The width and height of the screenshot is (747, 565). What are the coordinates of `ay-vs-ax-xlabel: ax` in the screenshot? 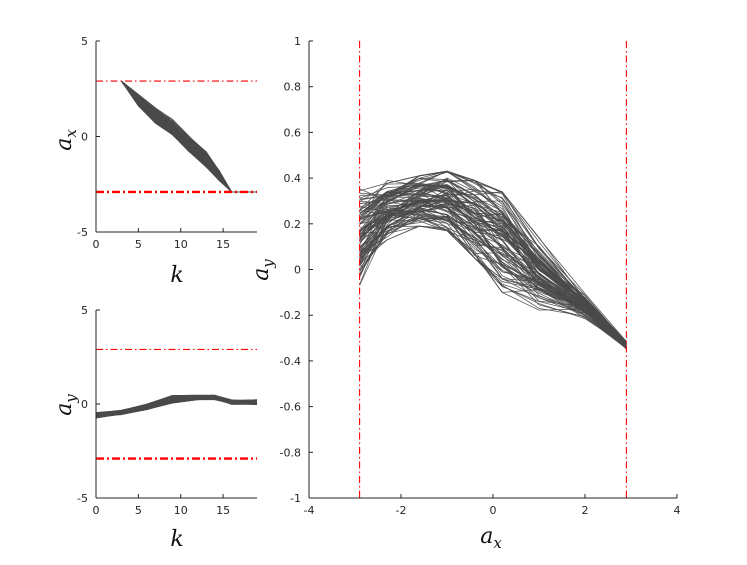 It's located at (491, 538).